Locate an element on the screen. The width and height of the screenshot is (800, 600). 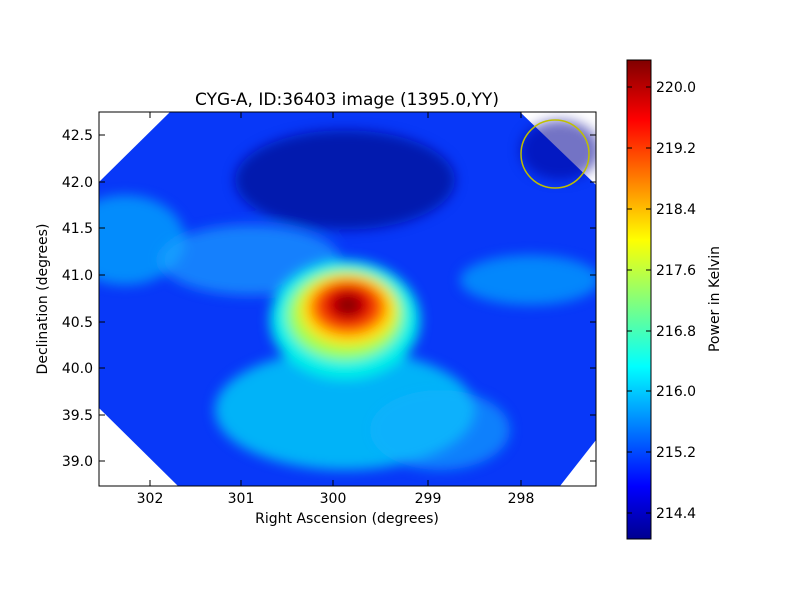
colorbar-tick-label: 220.0 is located at coordinates (676, 88).